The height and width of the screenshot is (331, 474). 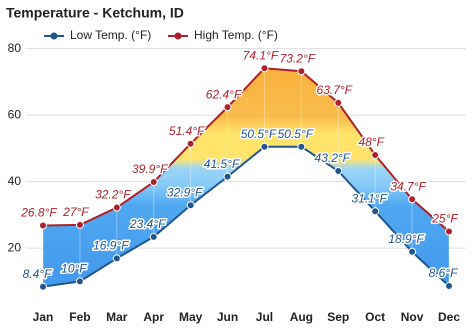 I want to click on value-label: 39.9°F, so click(x=150, y=169).